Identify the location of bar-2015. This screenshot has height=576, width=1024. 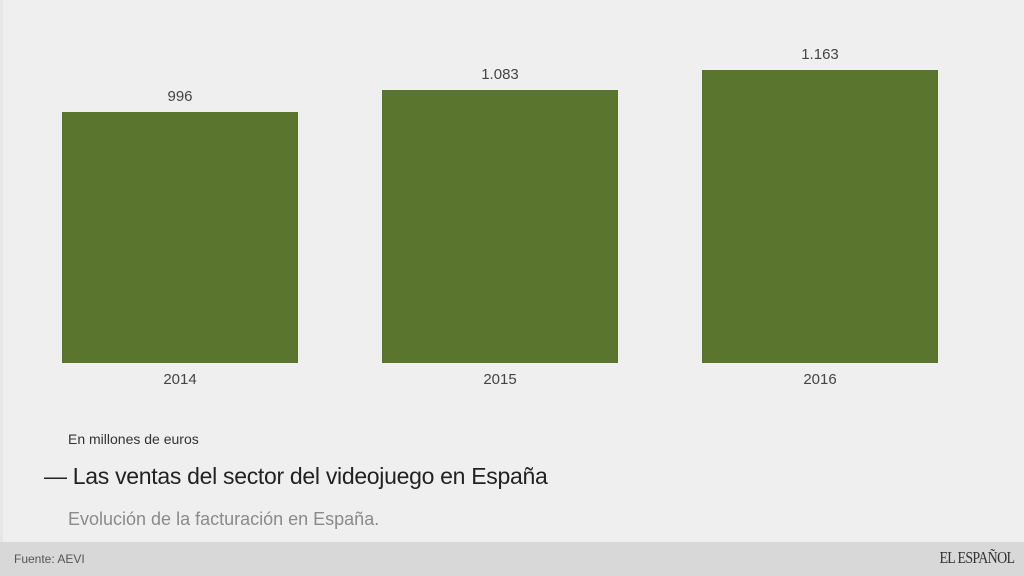
(500, 226).